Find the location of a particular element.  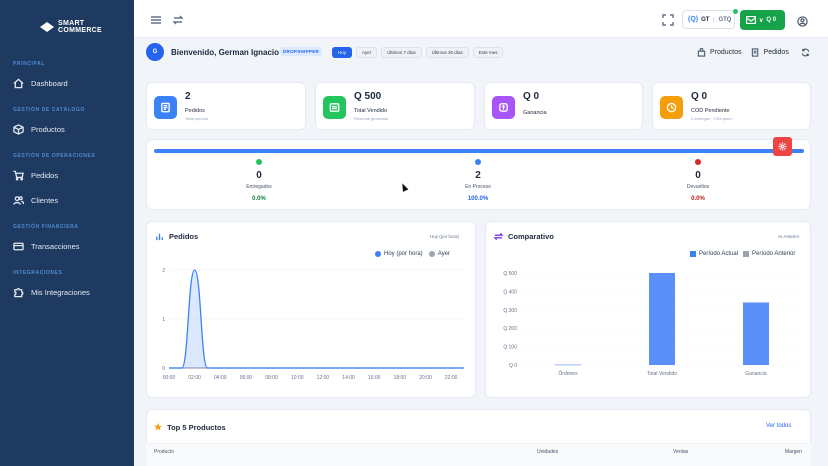

x-tick-label: 06:00 is located at coordinates (246, 378).